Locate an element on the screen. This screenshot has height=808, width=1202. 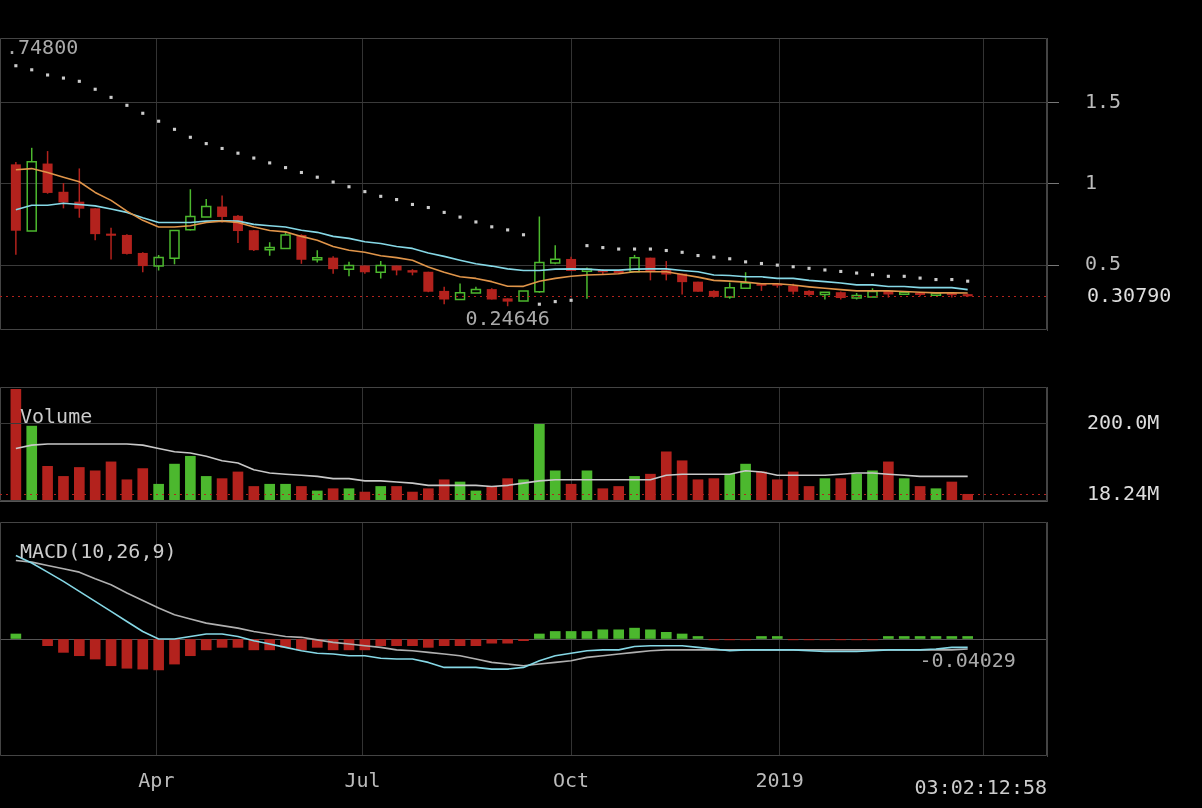
chart-title: MACD(10,26,9) is located at coordinates (98, 551).